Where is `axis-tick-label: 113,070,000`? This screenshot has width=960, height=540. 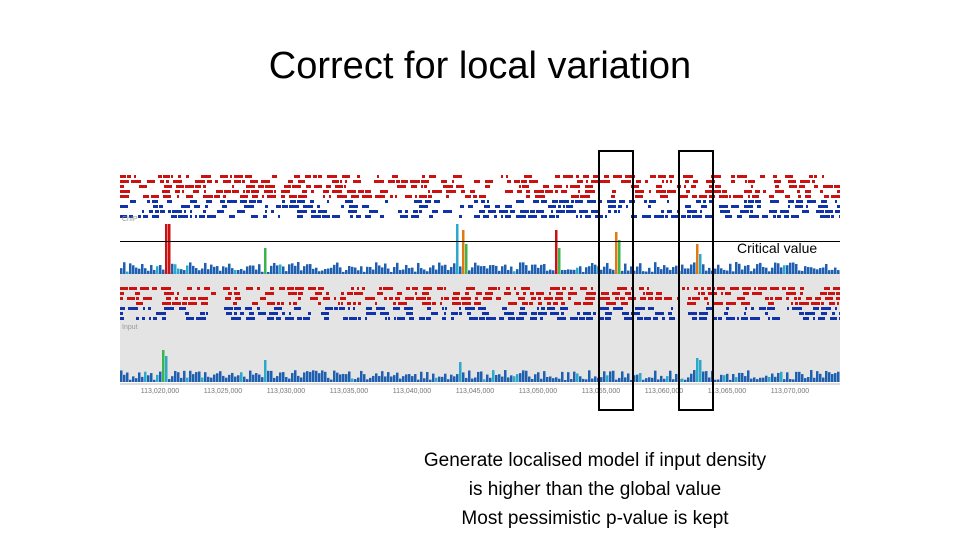 axis-tick-label: 113,070,000 is located at coordinates (790, 391).